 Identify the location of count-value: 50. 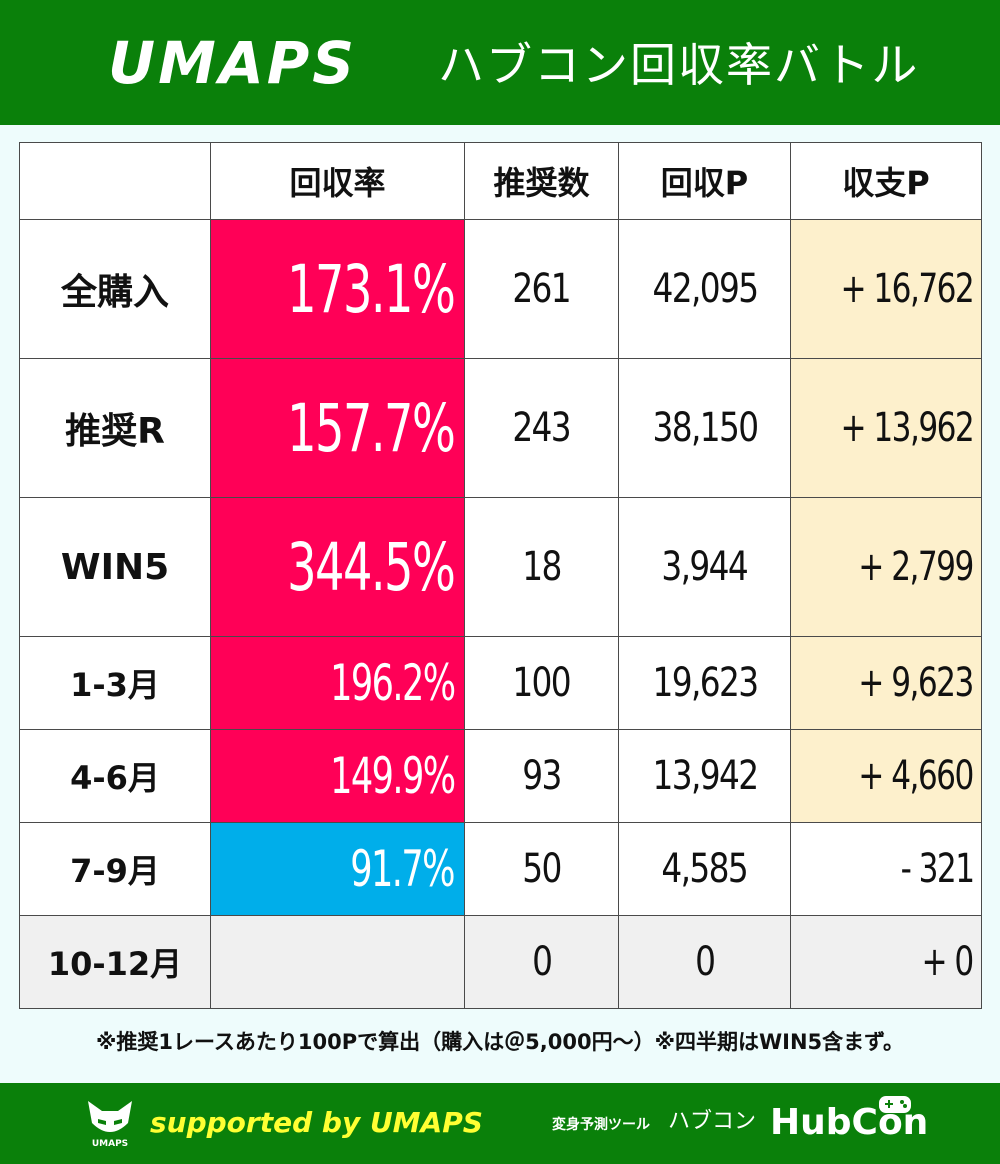
(542, 869).